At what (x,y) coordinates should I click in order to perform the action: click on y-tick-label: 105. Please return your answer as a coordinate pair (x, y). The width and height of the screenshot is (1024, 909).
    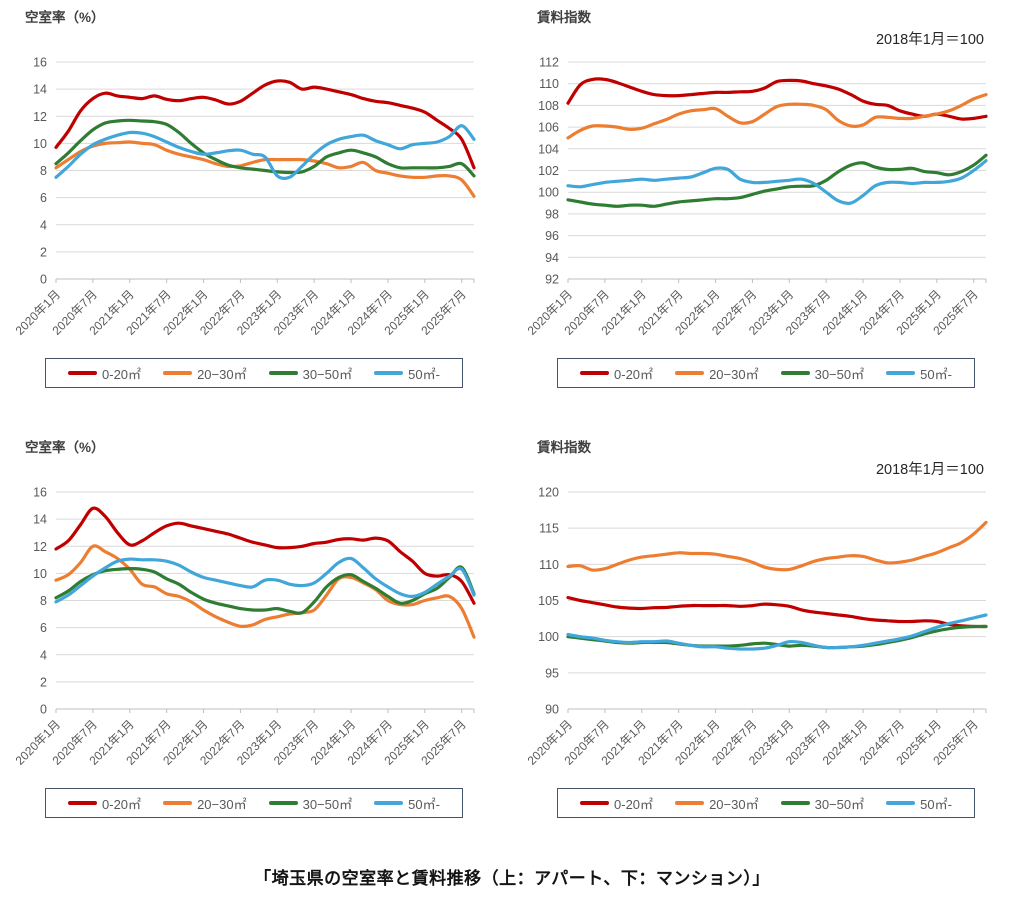
    Looking at the image, I should click on (548, 601).